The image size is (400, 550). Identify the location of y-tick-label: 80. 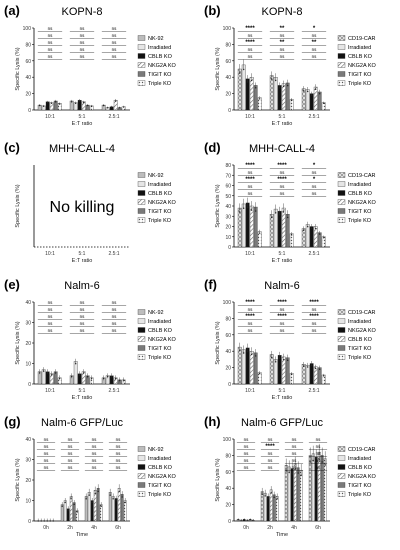
(28, 45).